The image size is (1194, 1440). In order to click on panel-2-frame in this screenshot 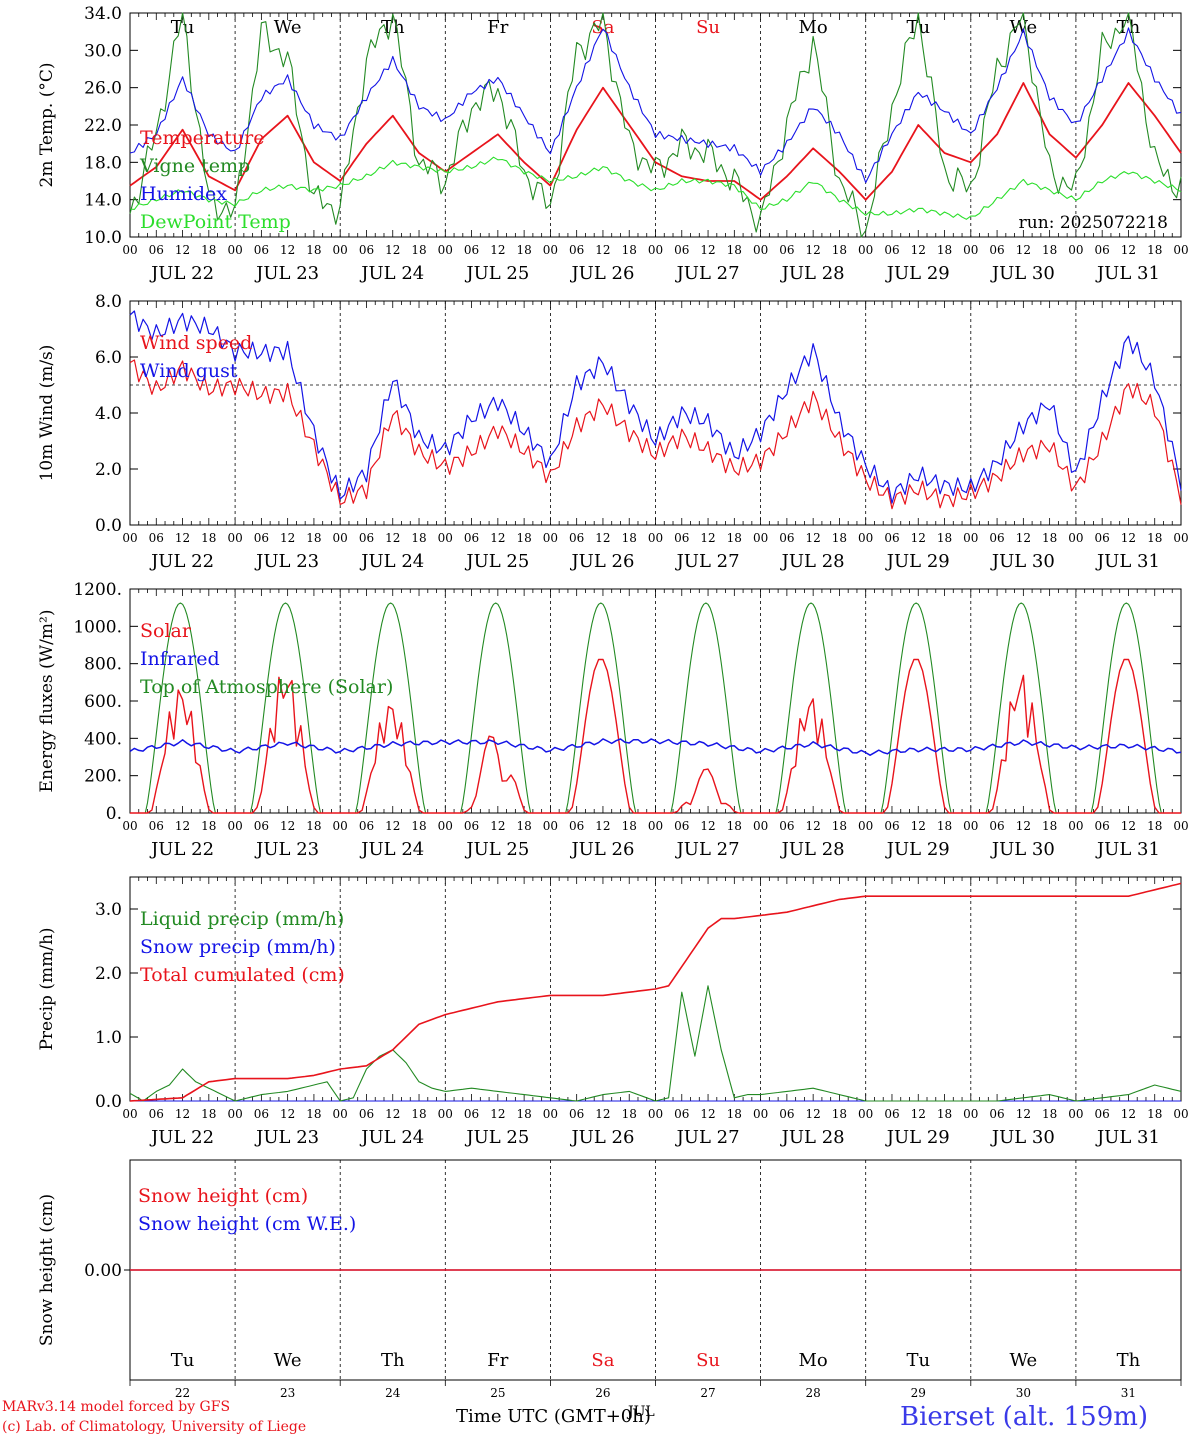, I will do `click(655, 701)`.